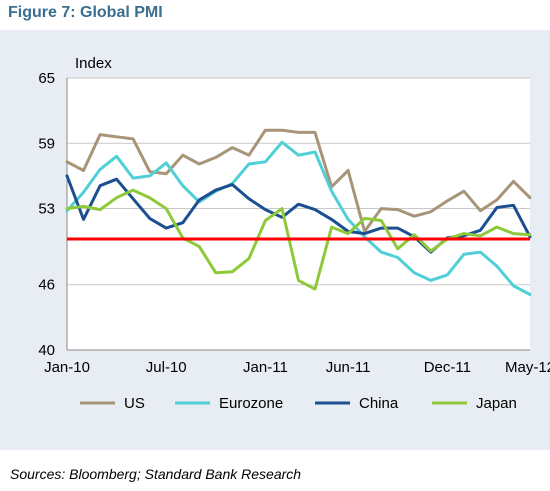  I want to click on y-tick-label: 46, so click(46, 285).